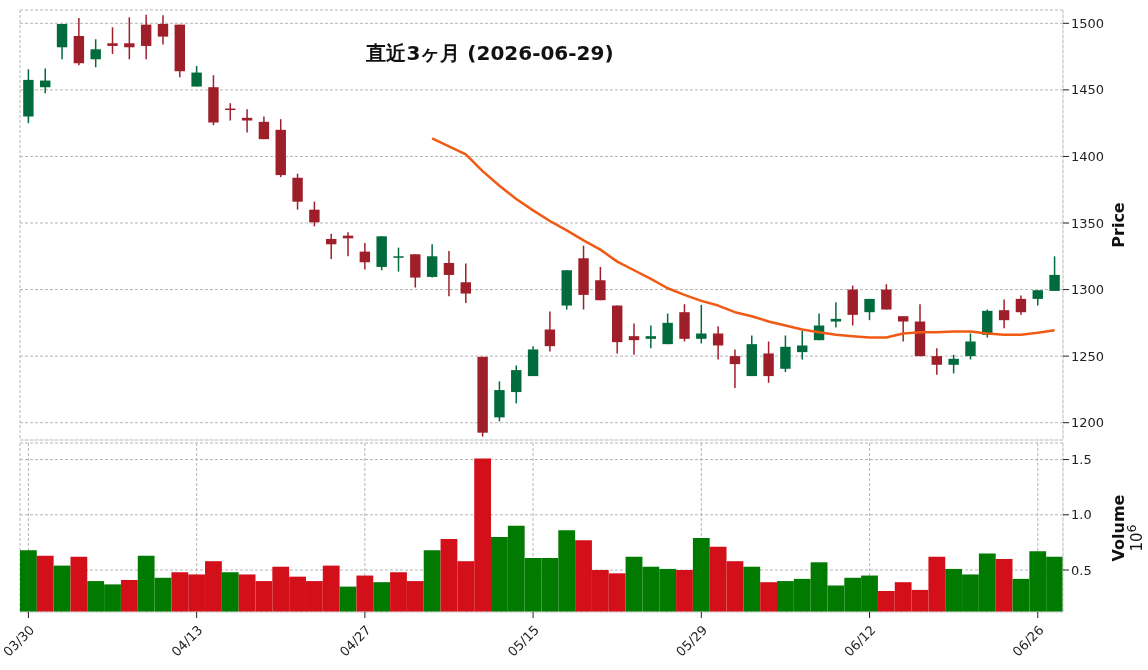 This screenshot has height=670, width=1148. Describe the element at coordinates (1118, 527) in the screenshot. I see `y-axis-title: Volume` at that location.